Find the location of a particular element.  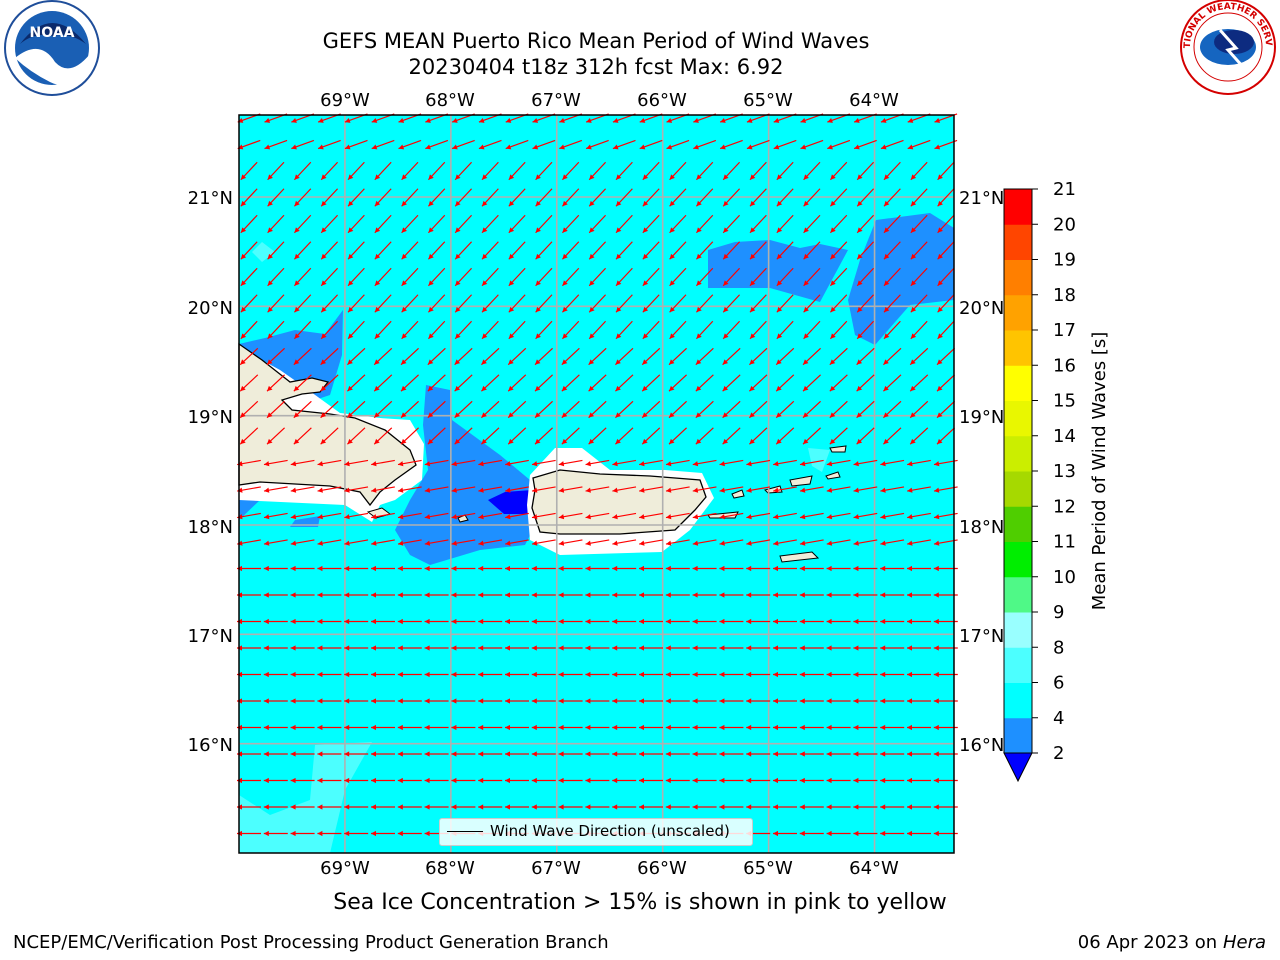

colorbar-tick-label: 4 is located at coordinates (1058, 718).